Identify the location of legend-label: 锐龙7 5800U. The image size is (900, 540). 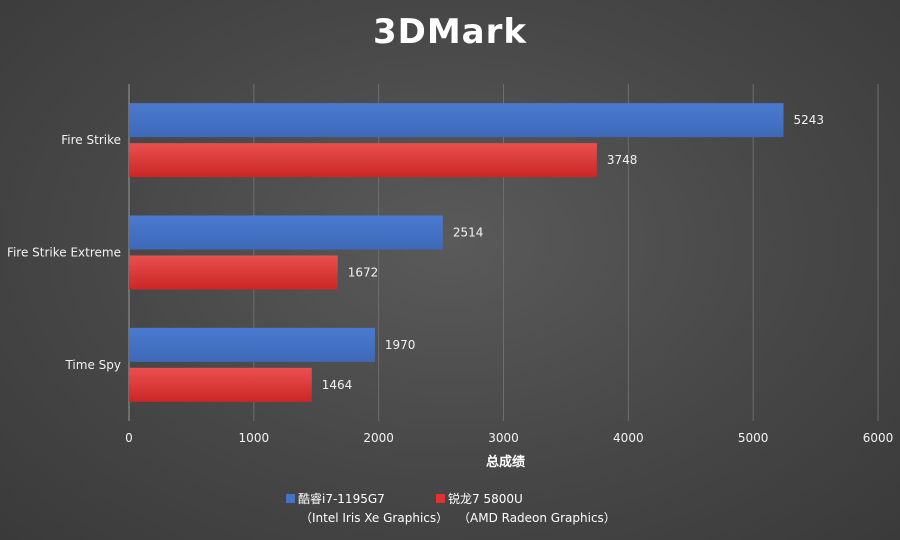
(485, 499).